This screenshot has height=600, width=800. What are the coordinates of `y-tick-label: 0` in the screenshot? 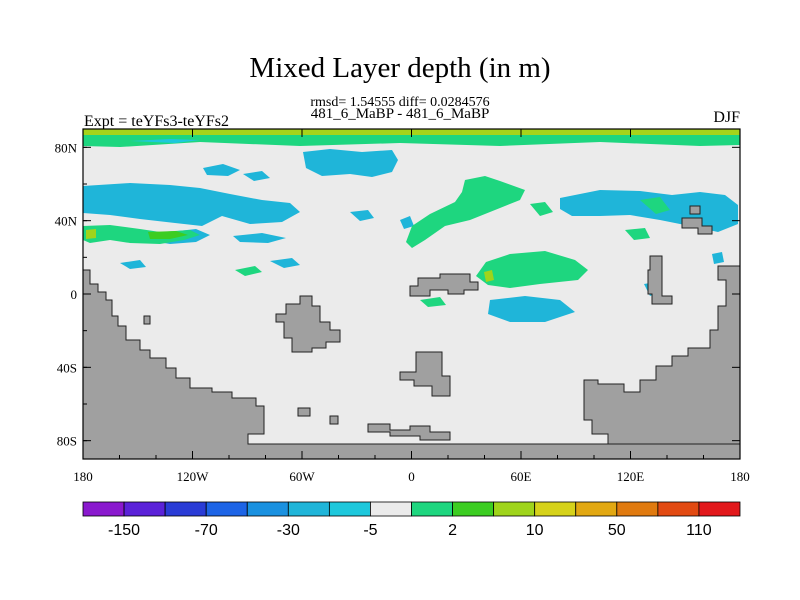 It's located at (74, 294).